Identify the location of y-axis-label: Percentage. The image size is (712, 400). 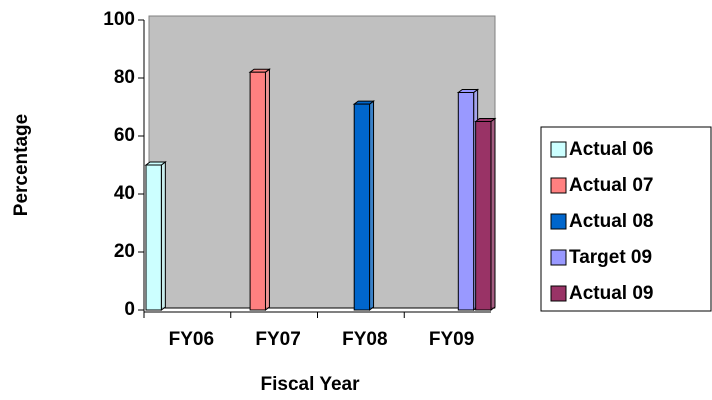
(21, 165).